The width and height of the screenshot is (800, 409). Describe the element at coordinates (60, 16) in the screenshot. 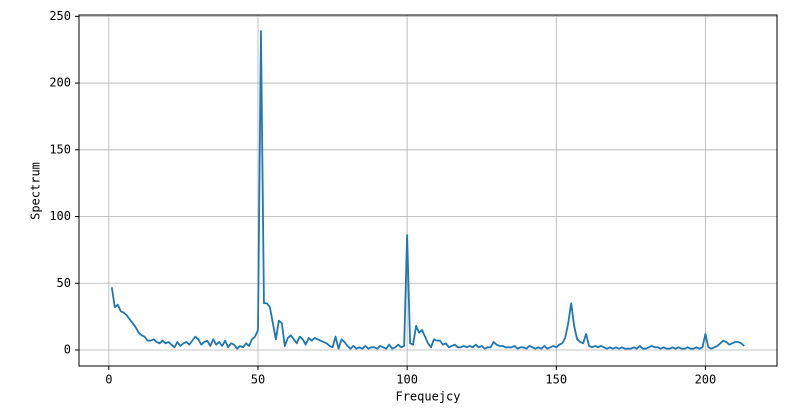

I see `y-tick-label: 250` at that location.